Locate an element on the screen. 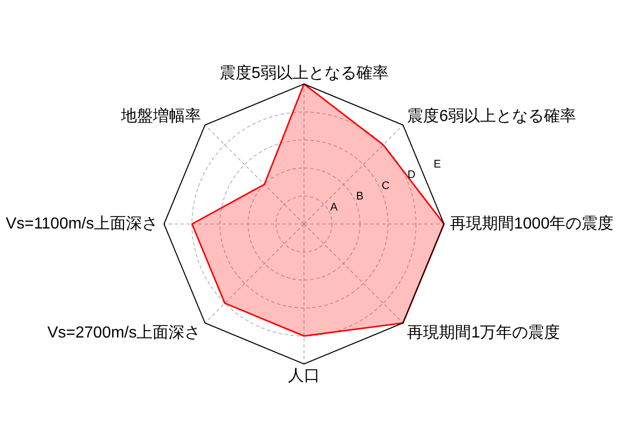  spoke-label: 再現期間1000年の震度 is located at coordinates (532, 223).